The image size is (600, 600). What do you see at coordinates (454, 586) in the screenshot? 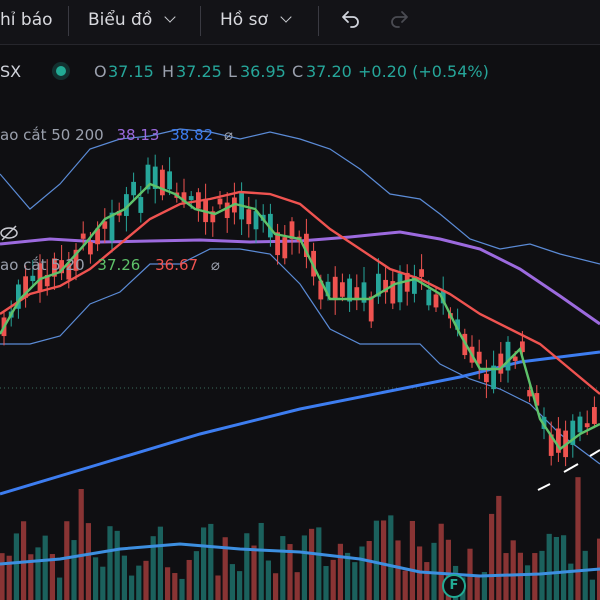
I see `event-marker-badge: F` at bounding box center [454, 586].